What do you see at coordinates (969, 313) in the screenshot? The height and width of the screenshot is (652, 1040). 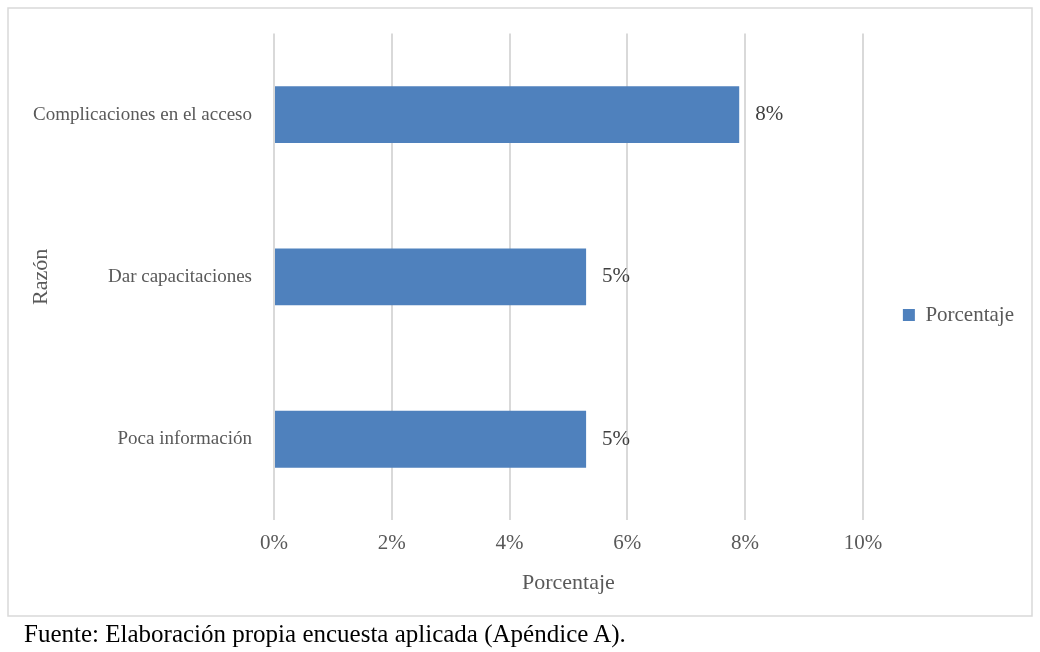 I see `legend-label: Porcentaje` at bounding box center [969, 313].